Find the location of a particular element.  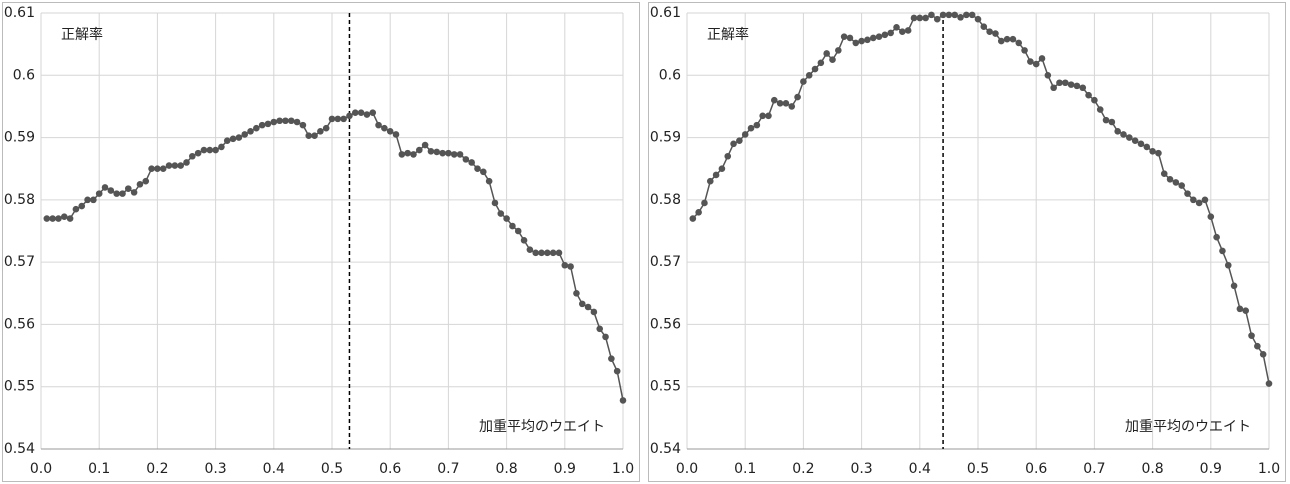

x-tick-label: 0.3 is located at coordinates (215, 469).